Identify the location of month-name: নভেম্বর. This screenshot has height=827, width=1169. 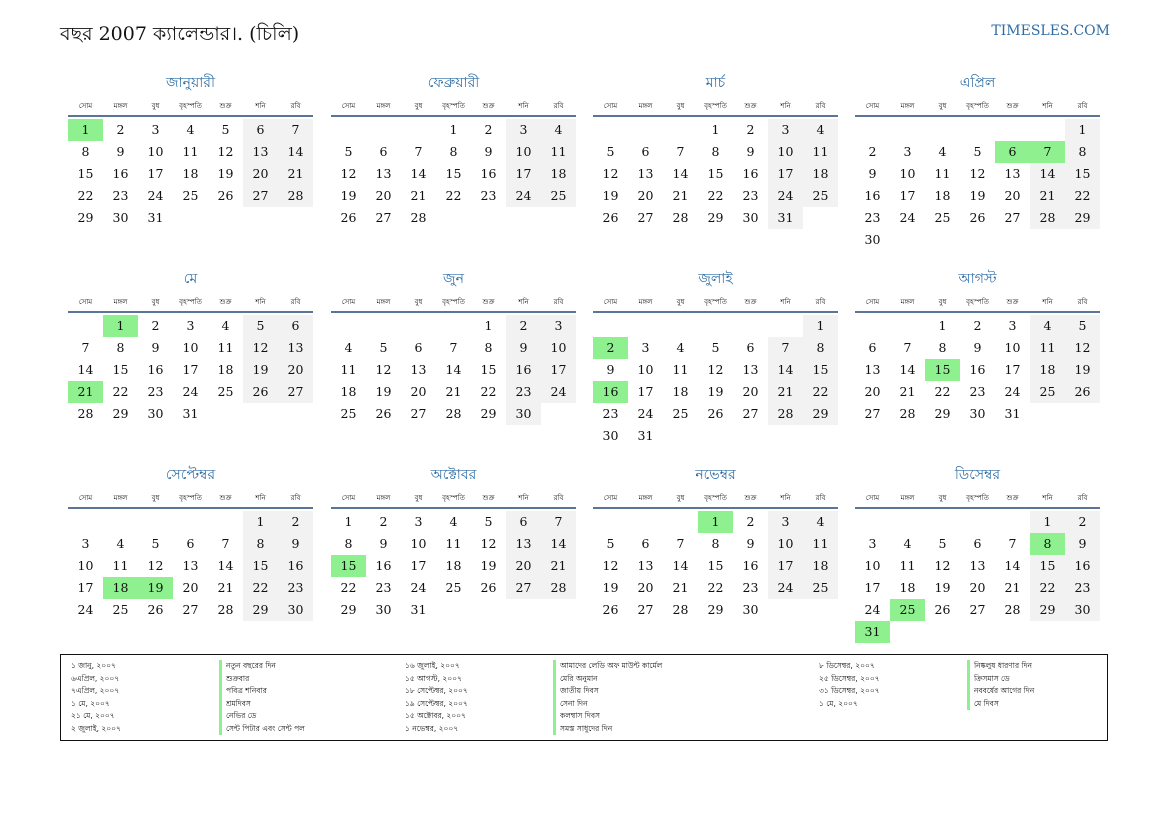
(715, 475).